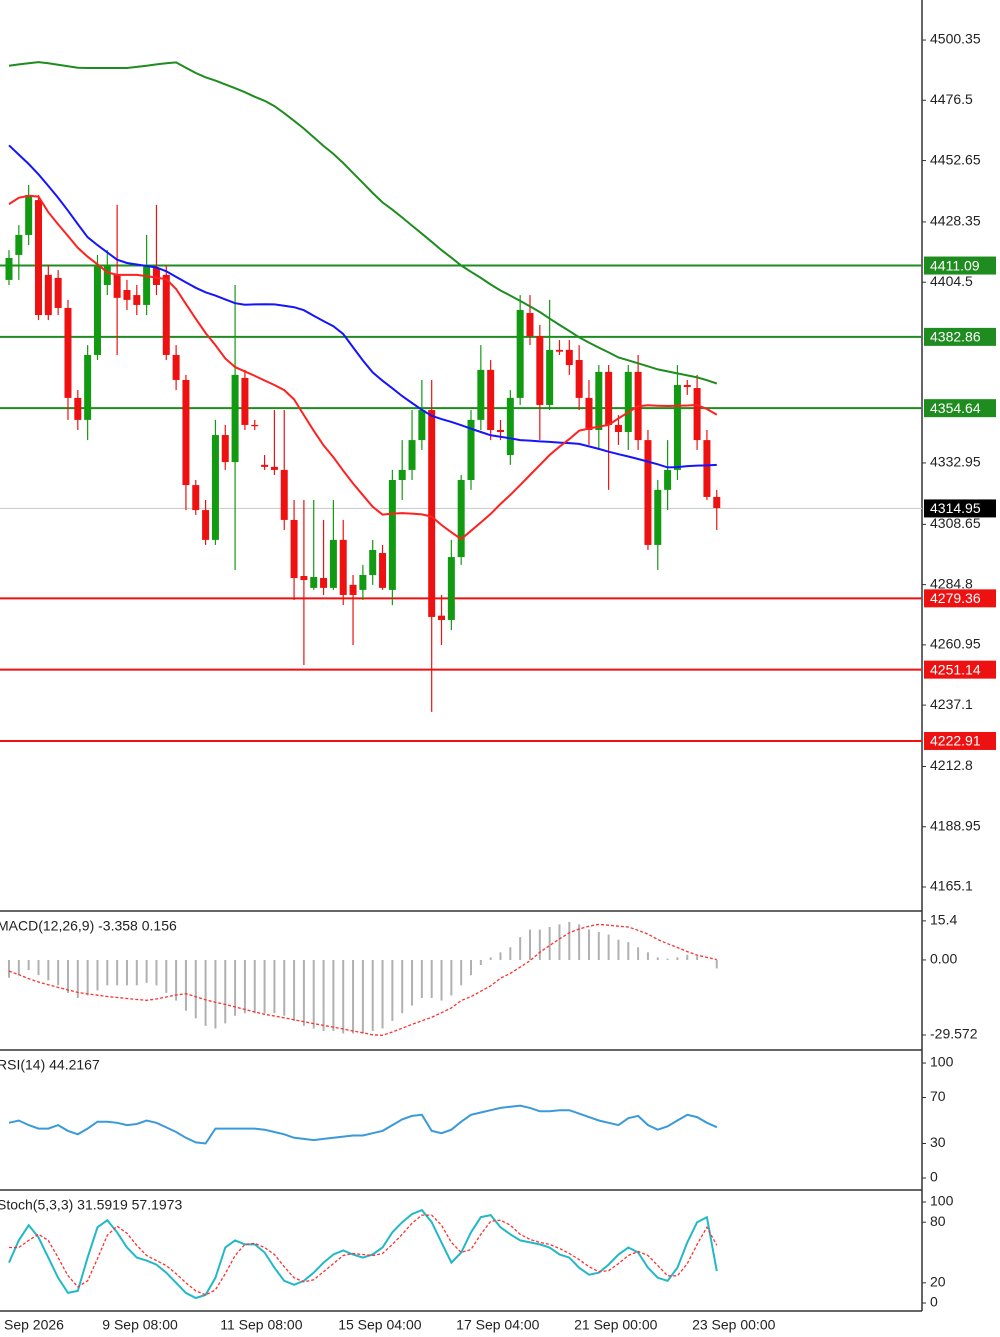 The image size is (1000, 1337). Describe the element at coordinates (955, 508) in the screenshot. I see `last-price-label: 4314.95` at that location.